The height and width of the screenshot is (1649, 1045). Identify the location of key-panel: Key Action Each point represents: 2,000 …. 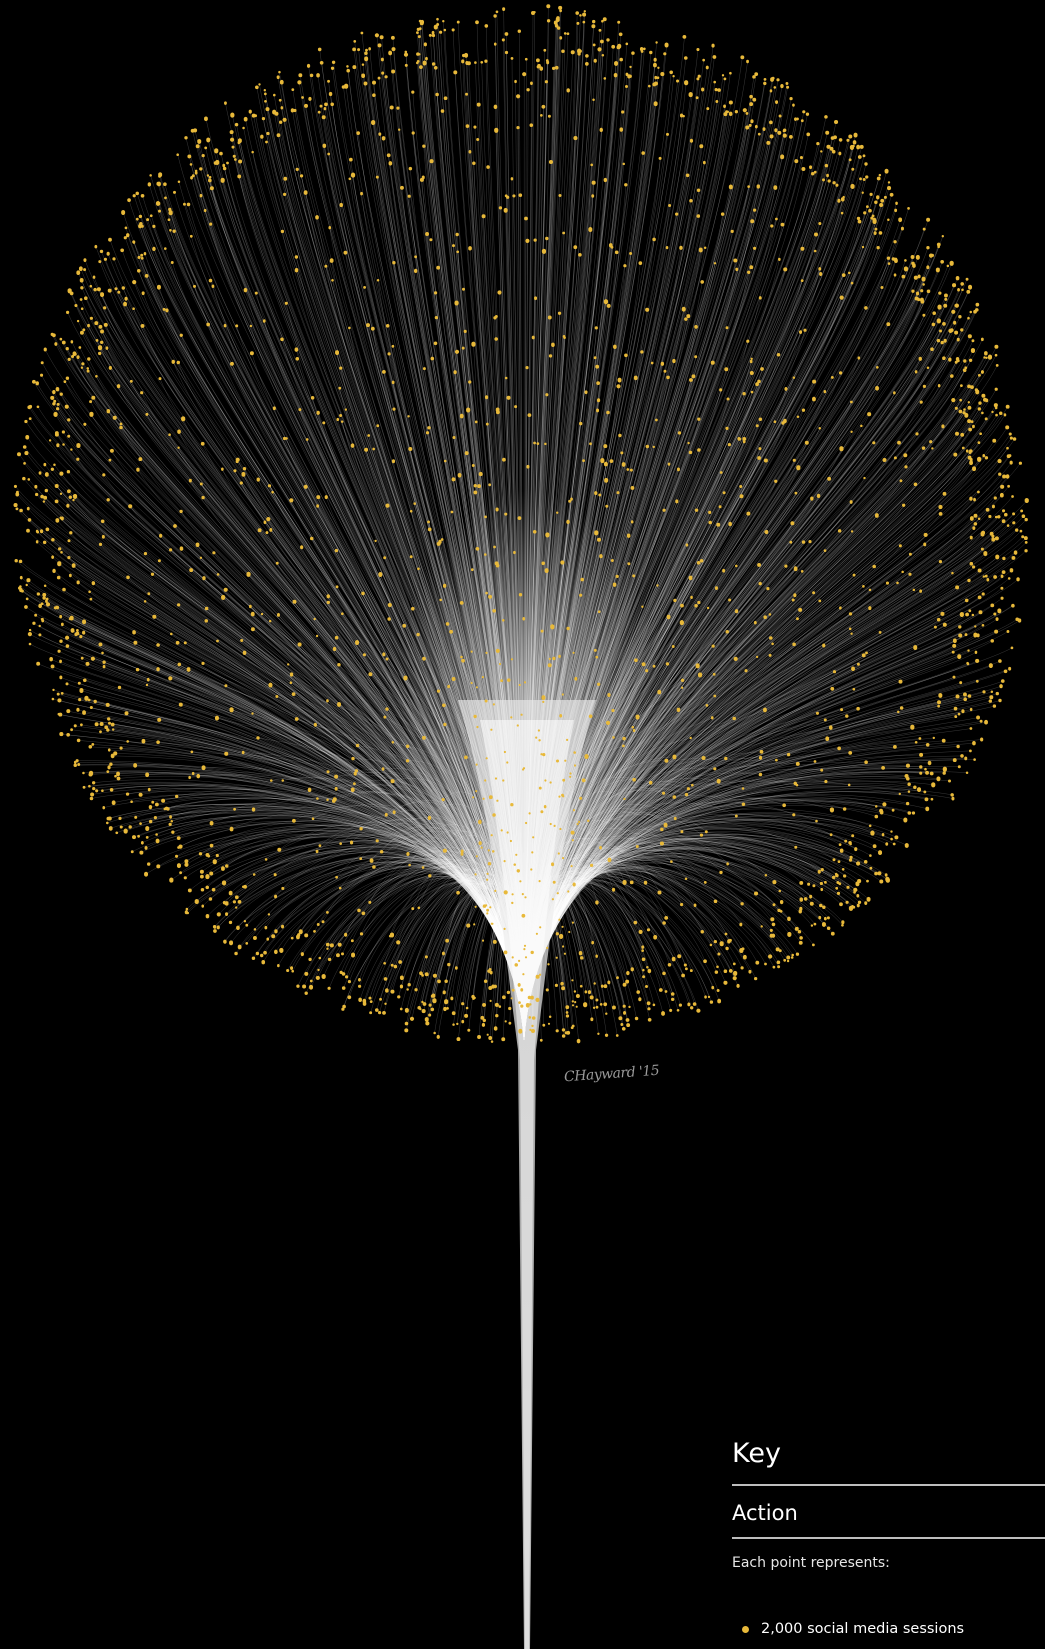
(888, 1538).